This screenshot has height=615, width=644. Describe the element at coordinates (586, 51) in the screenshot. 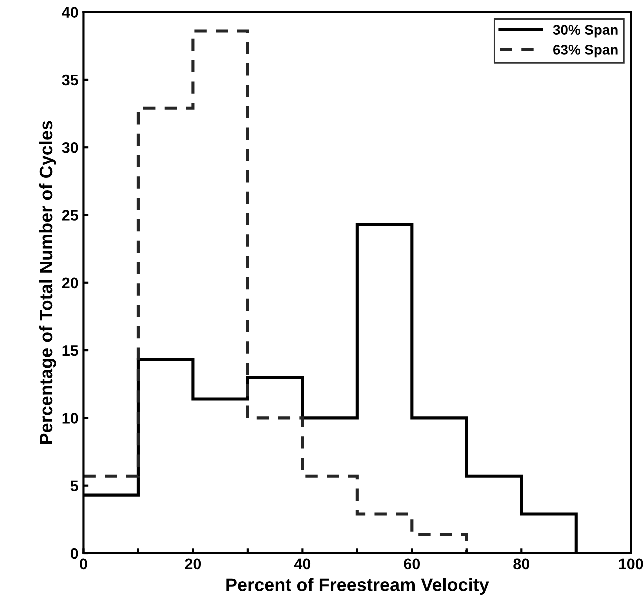

I see `legend-label: 63% Span` at that location.